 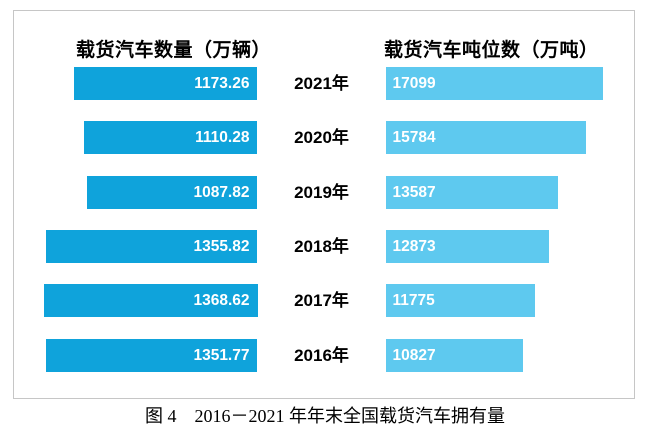 What do you see at coordinates (321, 83) in the screenshot?
I see `year-label: 2021年` at bounding box center [321, 83].